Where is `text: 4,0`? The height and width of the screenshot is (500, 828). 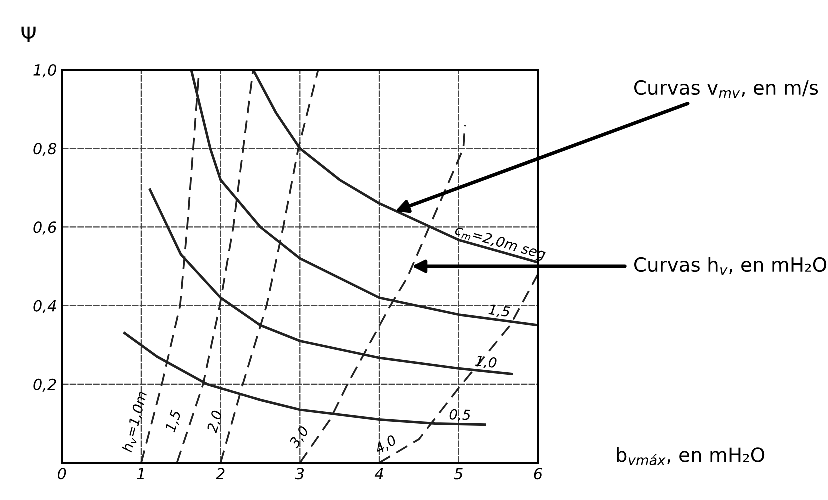 text: 4,0 is located at coordinates (386, 445).